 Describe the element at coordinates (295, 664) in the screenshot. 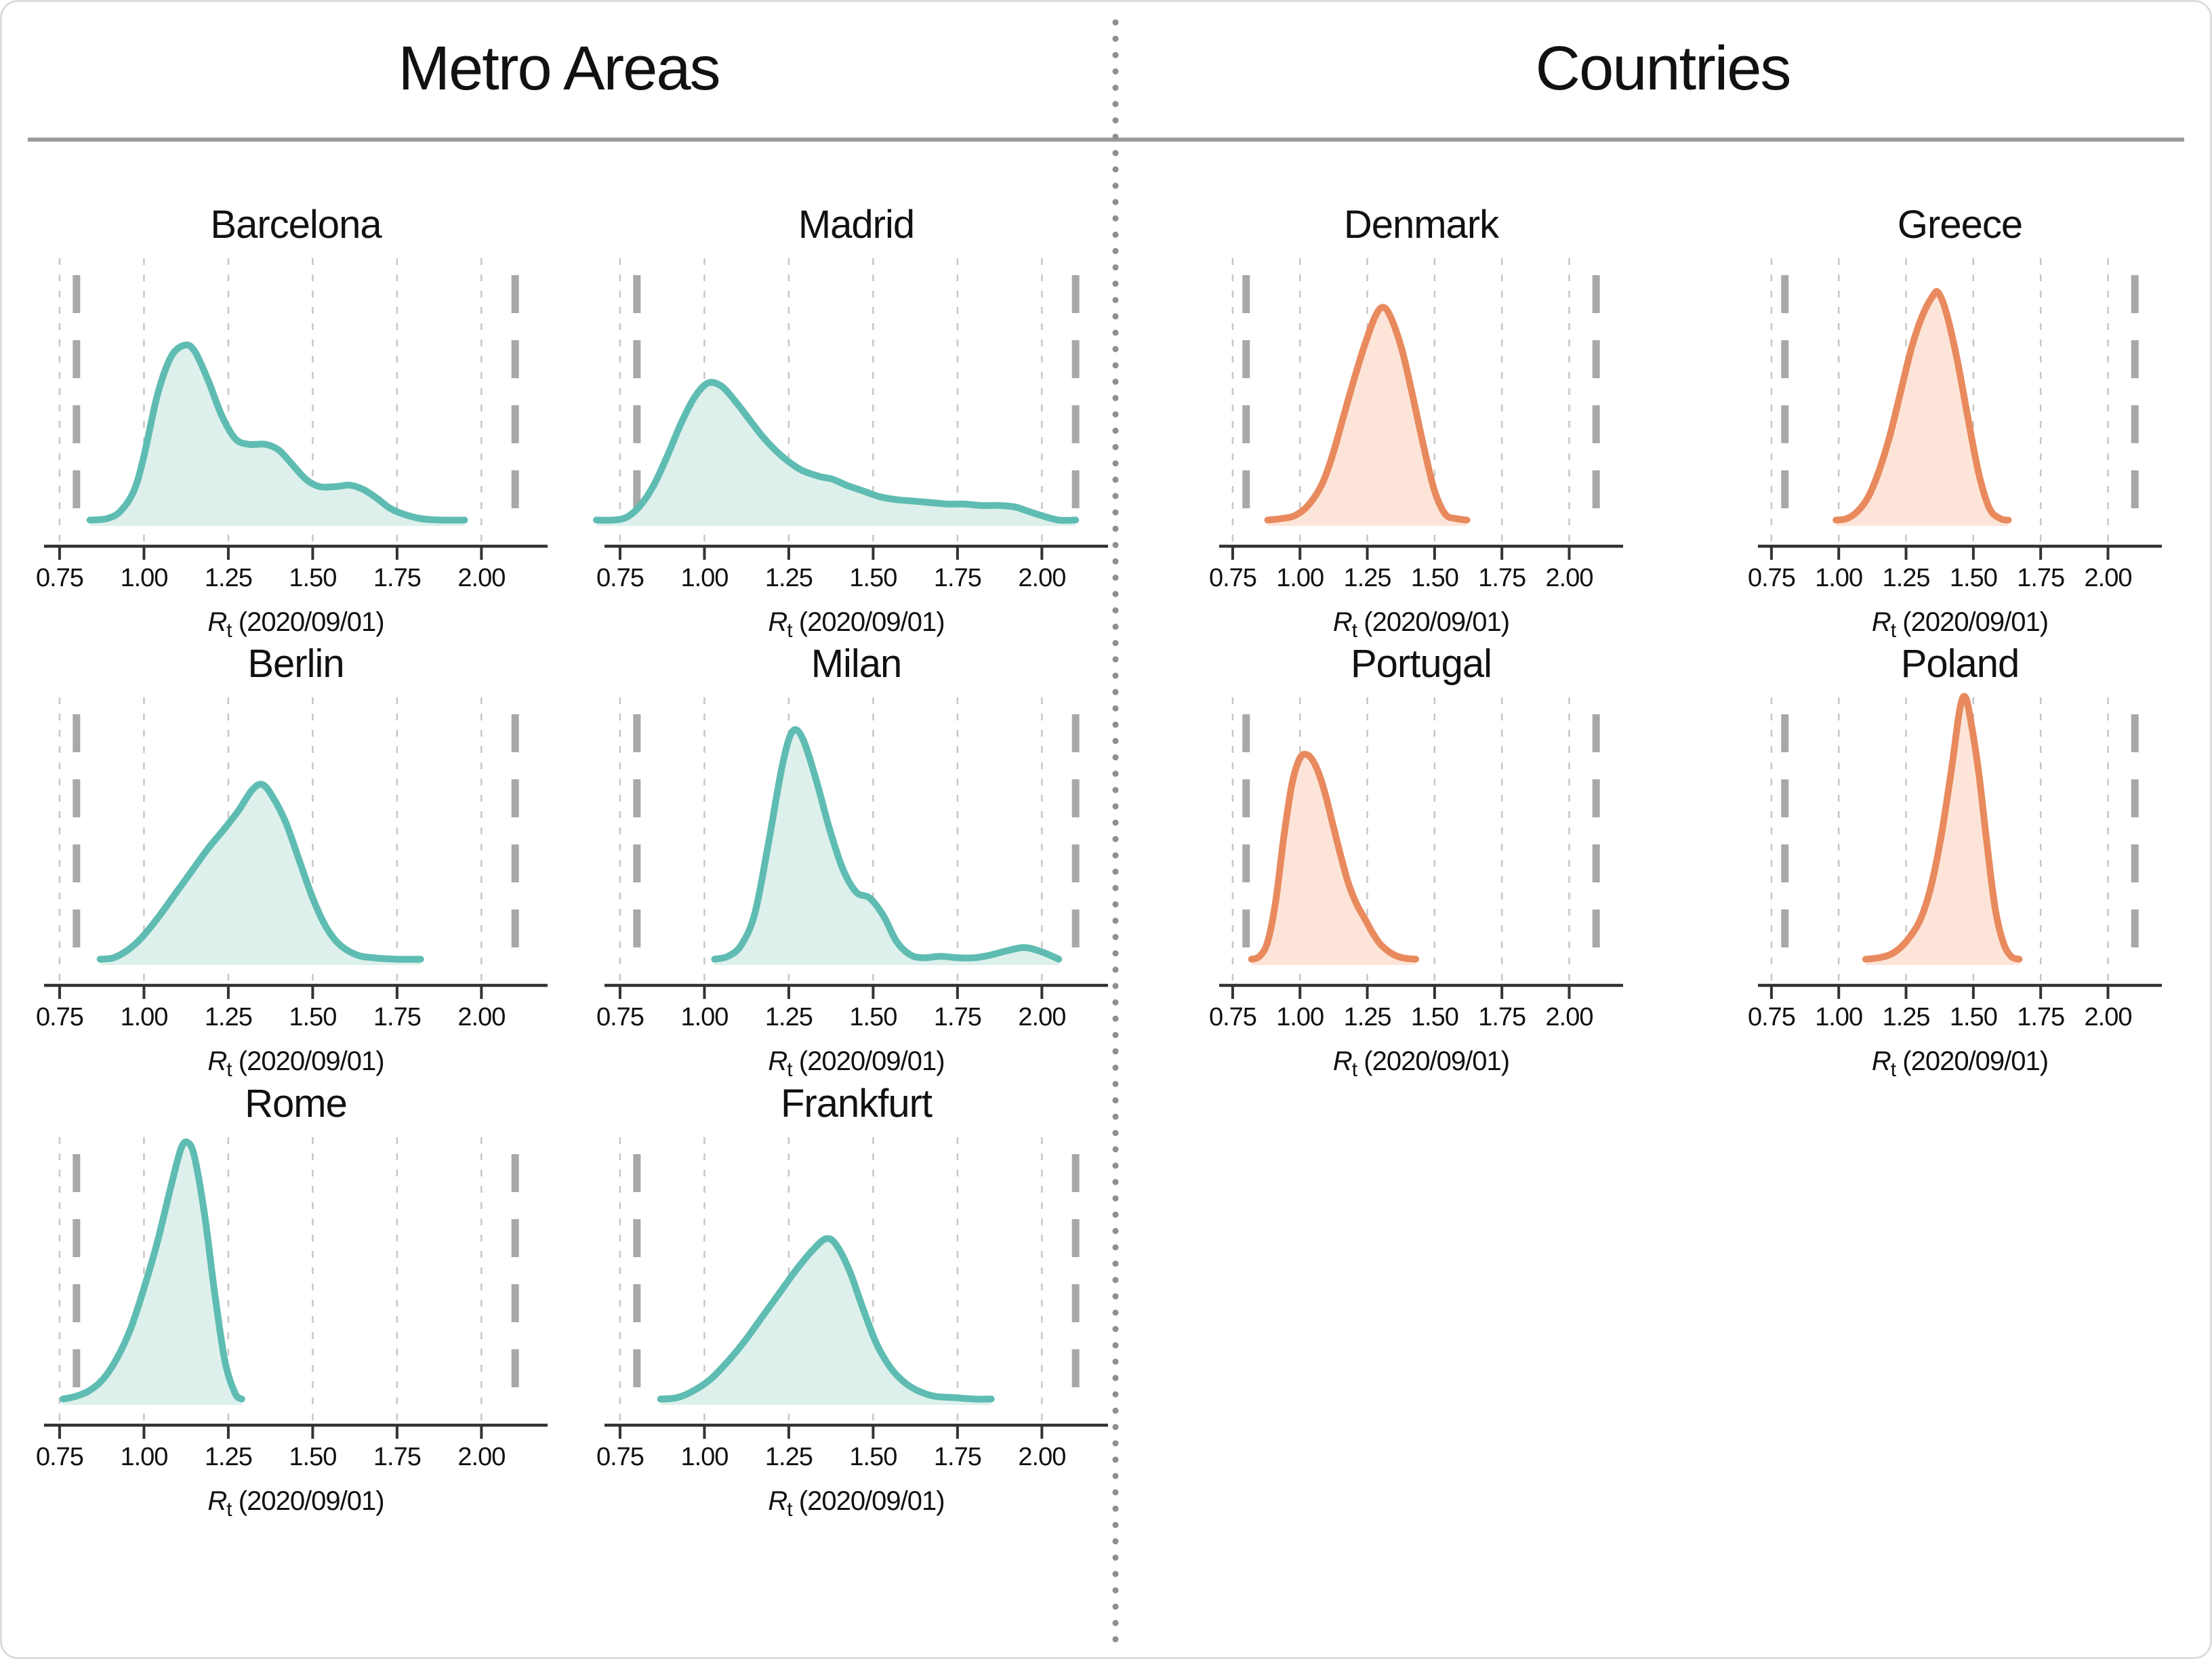

I see `subplot-title: Berlin` at that location.